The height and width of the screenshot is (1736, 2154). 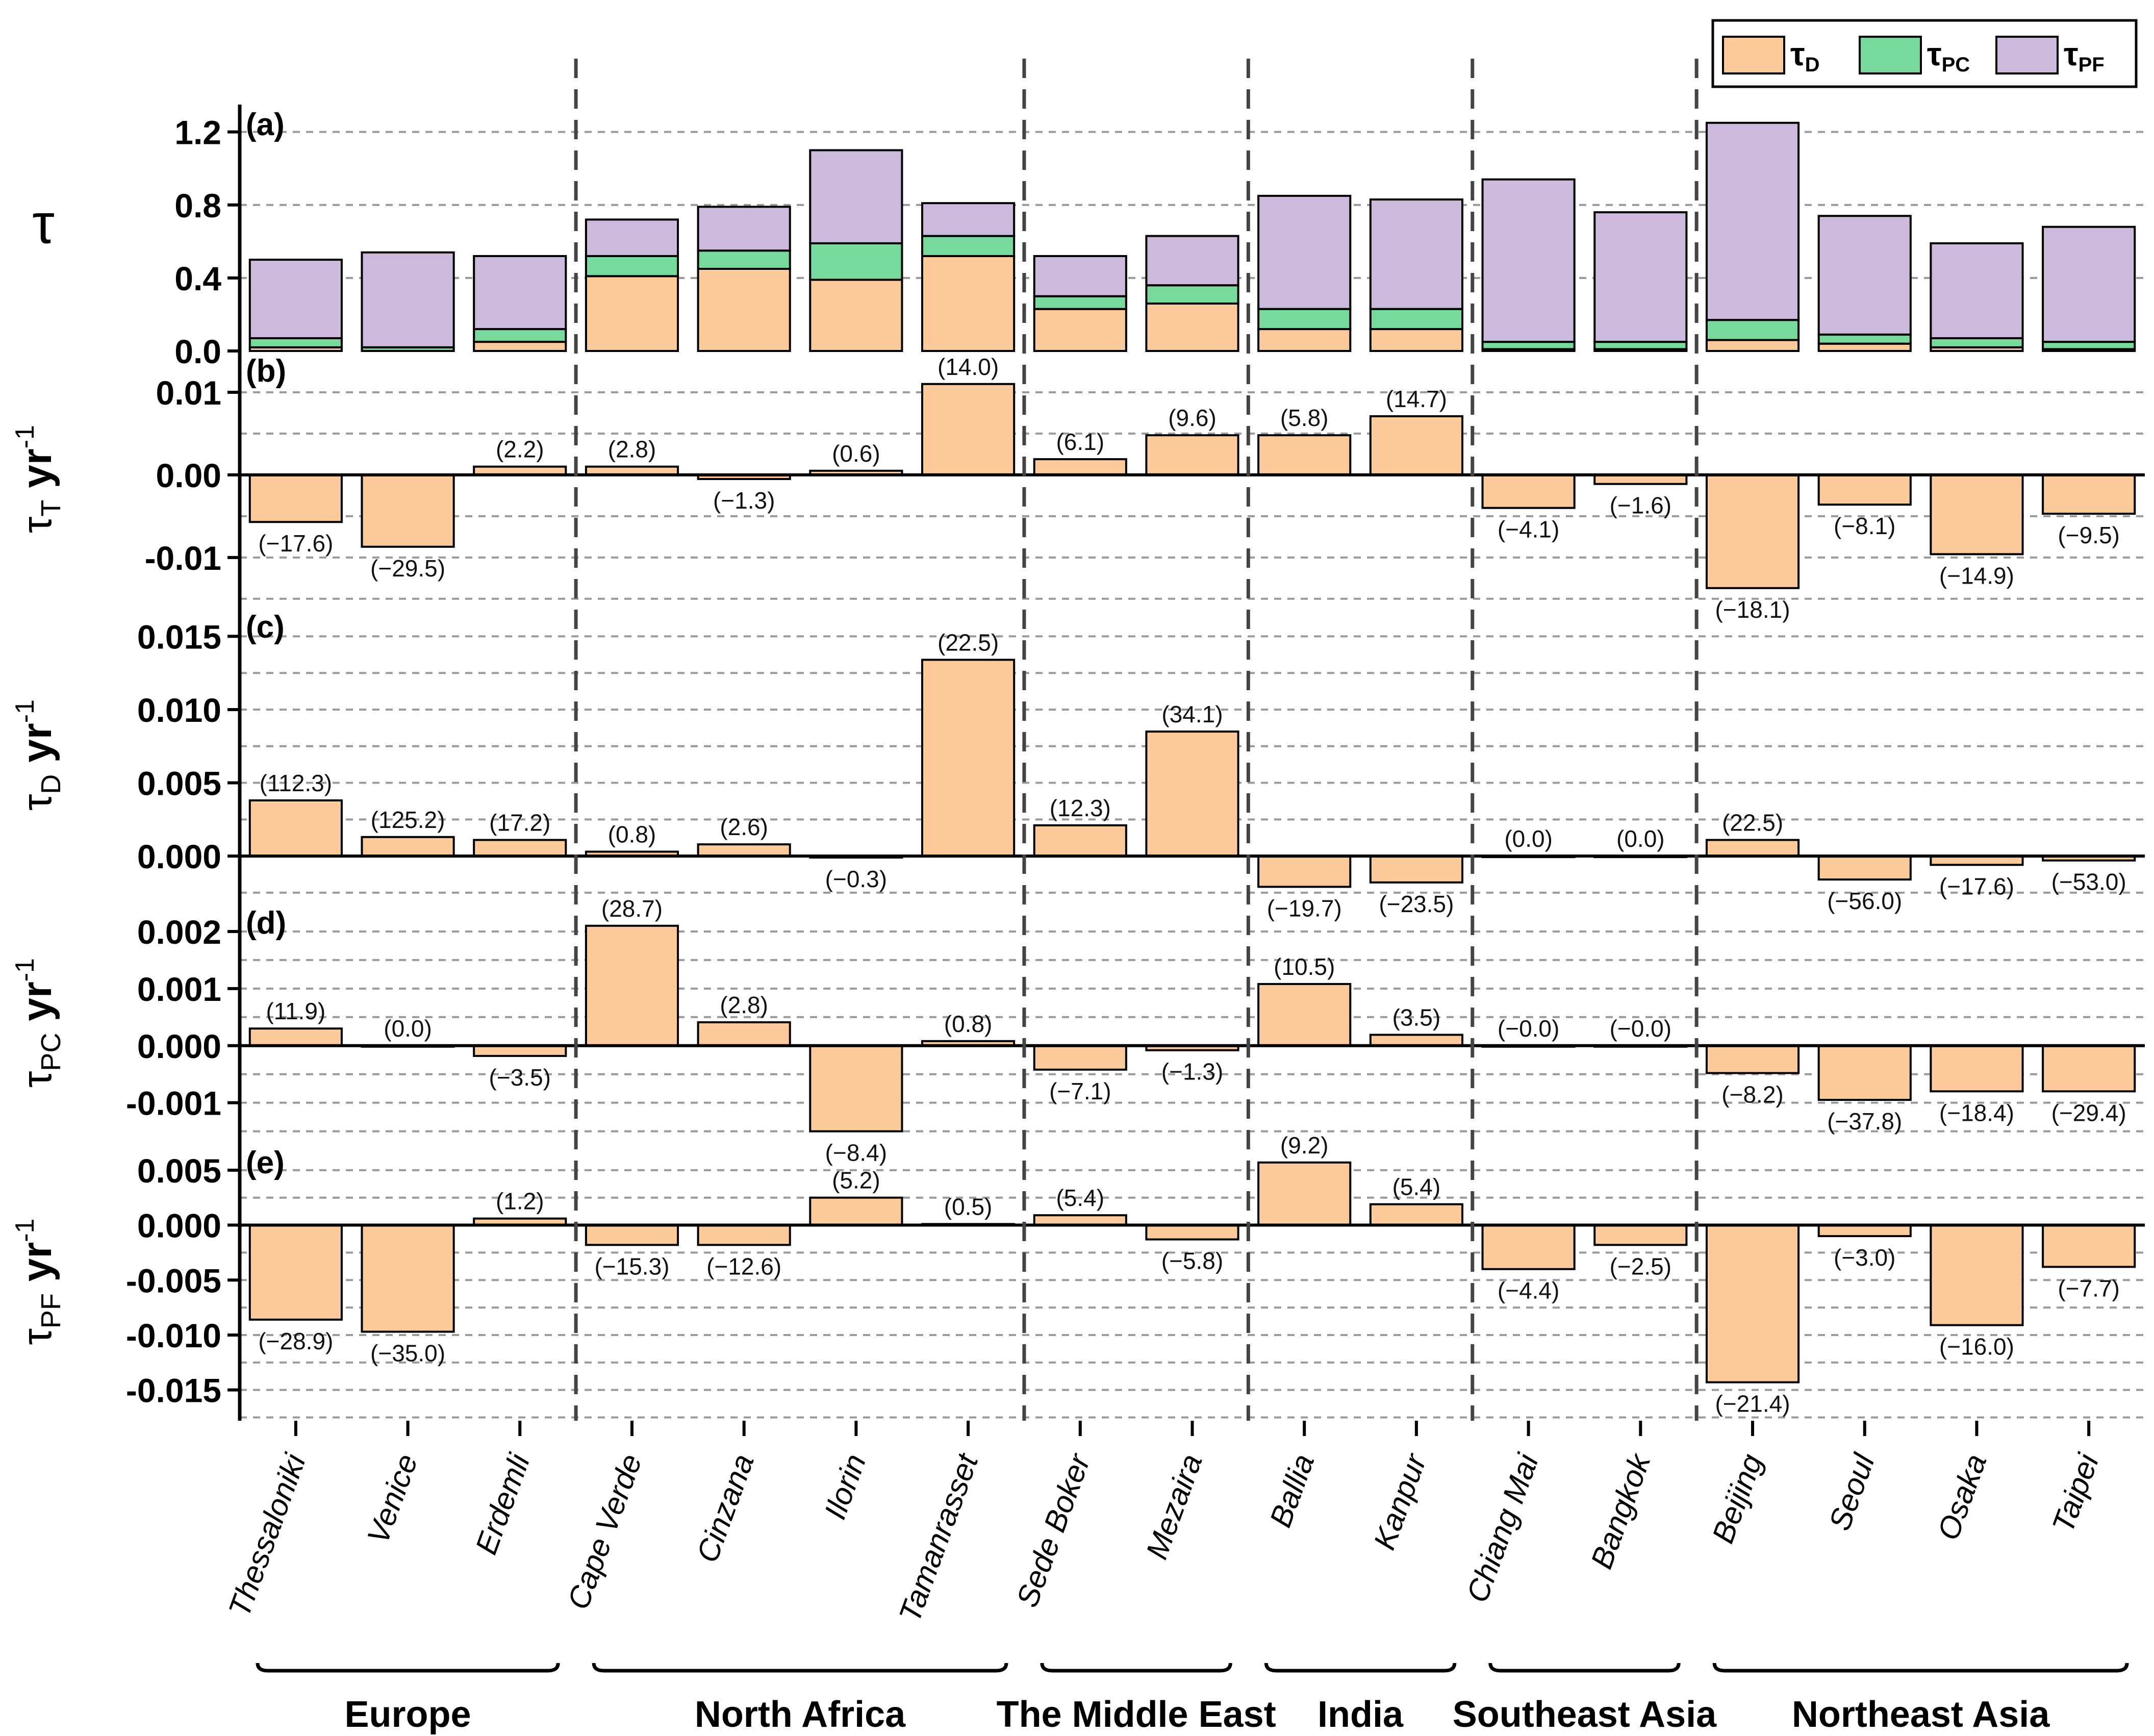 I want to click on panel-tag: (b), so click(x=266, y=371).